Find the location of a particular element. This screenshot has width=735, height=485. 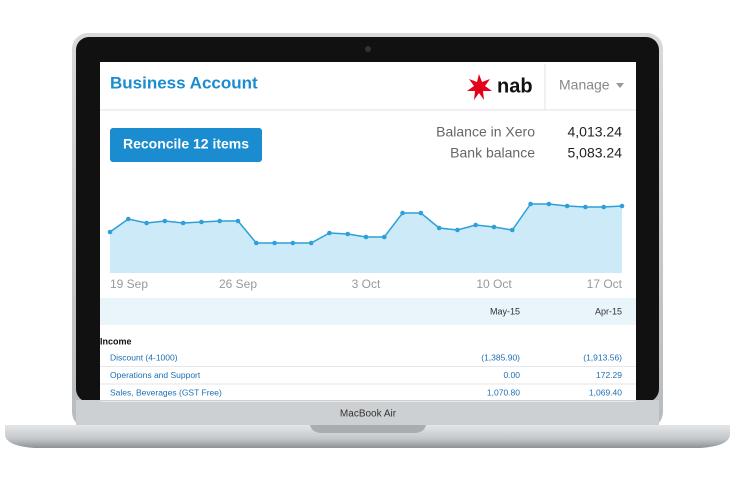

device-label: MacBook Air is located at coordinates (368, 414).